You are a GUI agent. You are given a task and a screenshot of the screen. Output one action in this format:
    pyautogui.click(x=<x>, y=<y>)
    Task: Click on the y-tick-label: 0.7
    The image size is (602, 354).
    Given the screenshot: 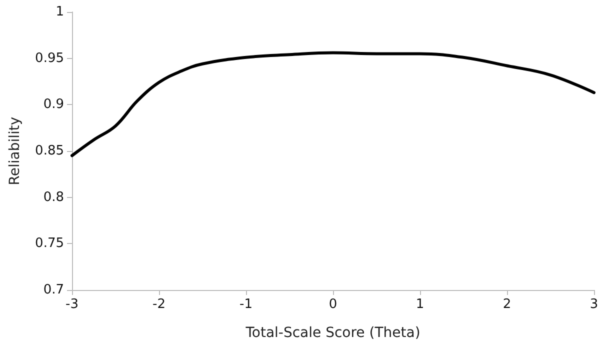 What is the action you would take?
    pyautogui.click(x=53, y=290)
    